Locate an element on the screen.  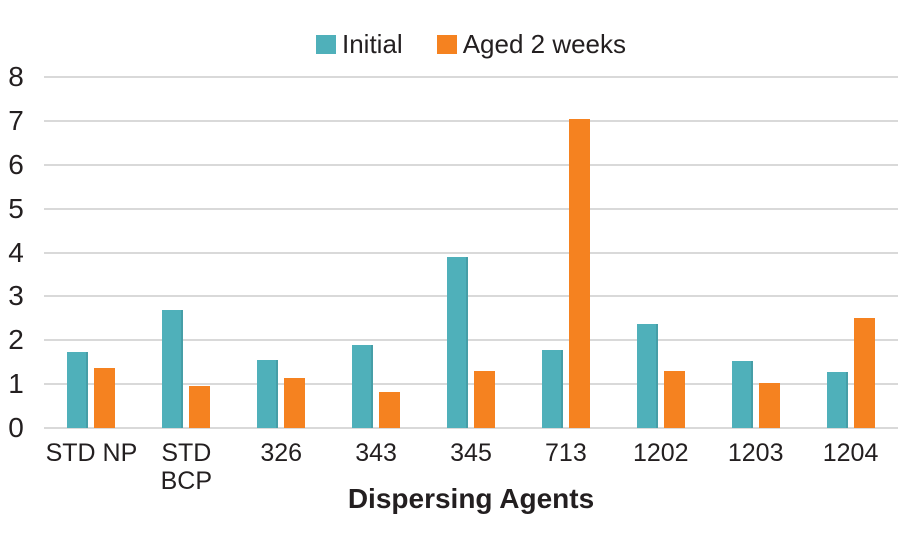
y-axis-tick-labels: 0 1 2 3 4 5 6 7 8 is located at coordinates (16, 252).